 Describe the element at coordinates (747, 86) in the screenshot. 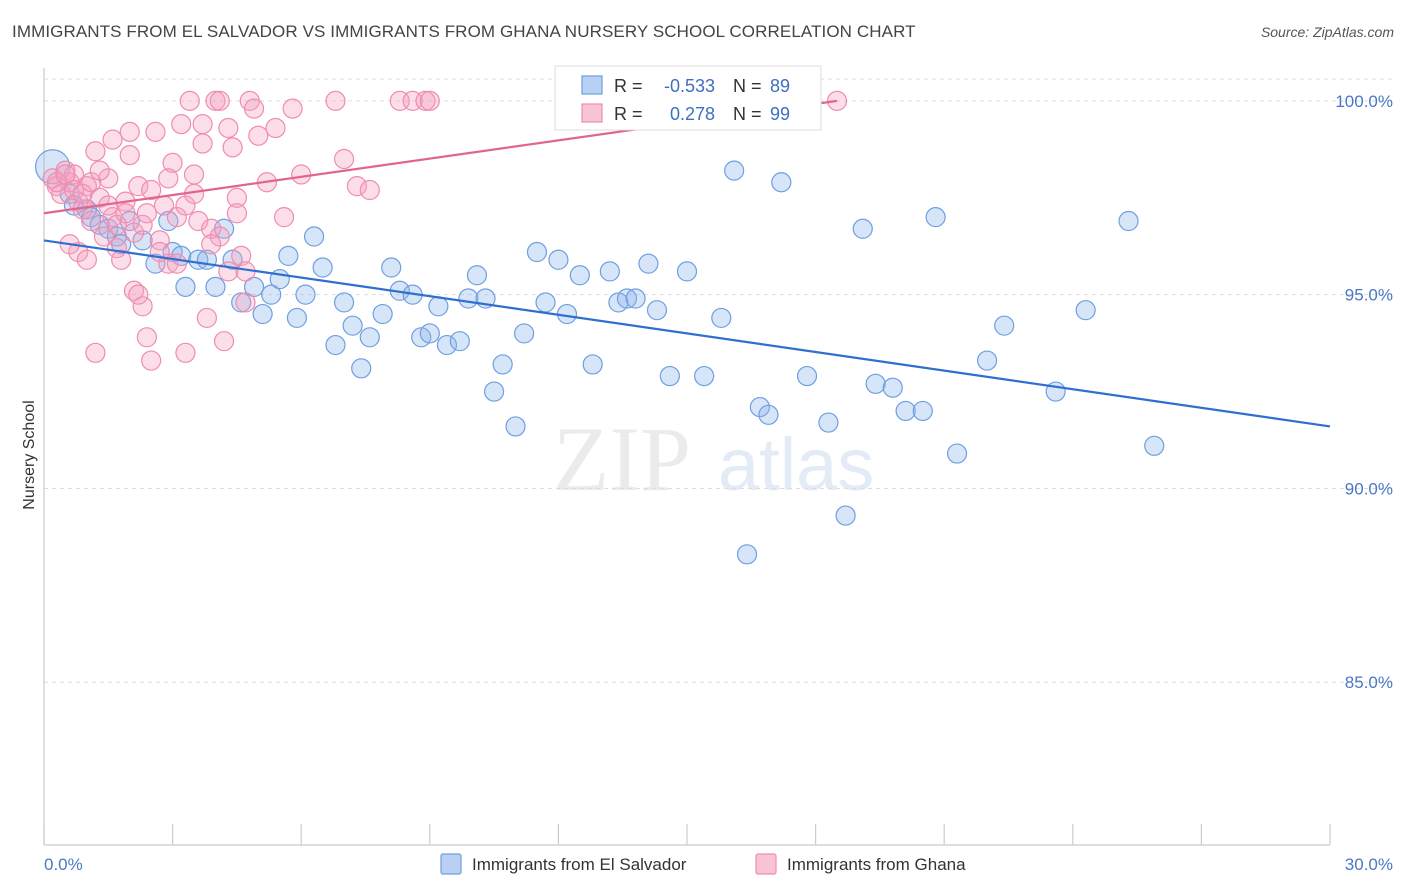

I see `stats-n-label-1: N =` at that location.